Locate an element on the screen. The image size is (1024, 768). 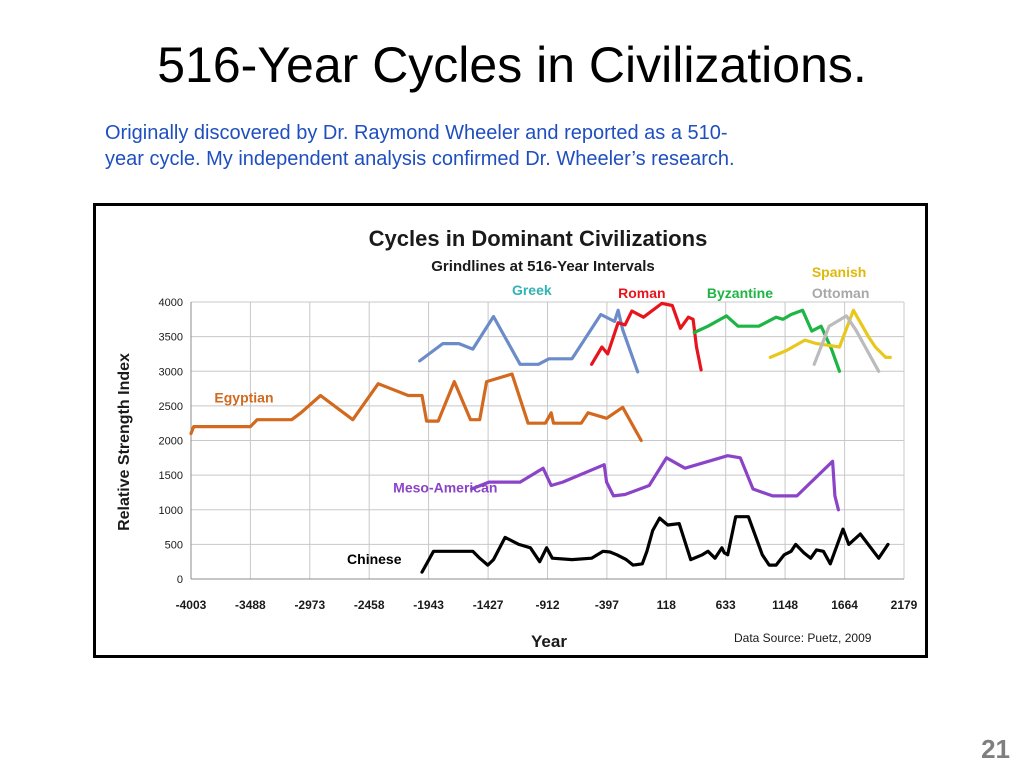
series-line-byzantine is located at coordinates (767, 340).